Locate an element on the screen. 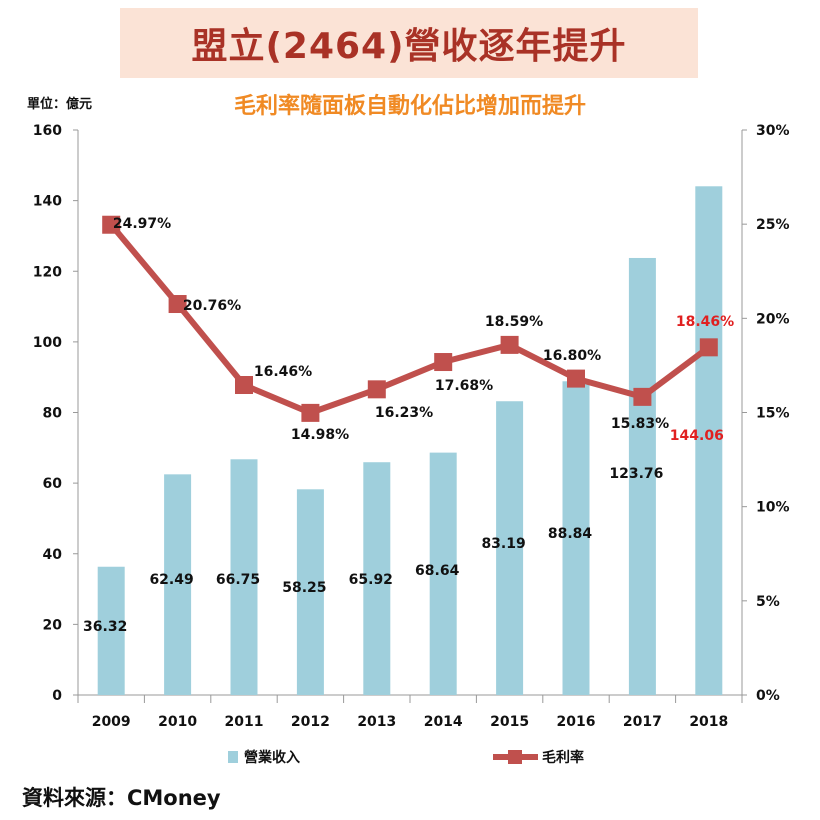 This screenshot has width=820, height=820. x-tick-label: 2012 is located at coordinates (310, 722).